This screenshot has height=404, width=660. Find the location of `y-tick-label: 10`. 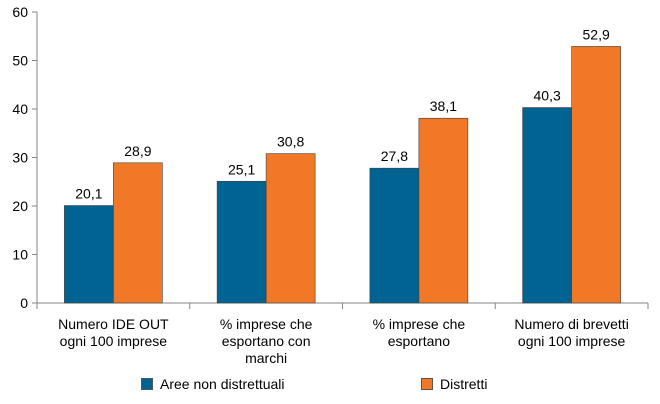

y-tick-label: 10 is located at coordinates (20, 255).